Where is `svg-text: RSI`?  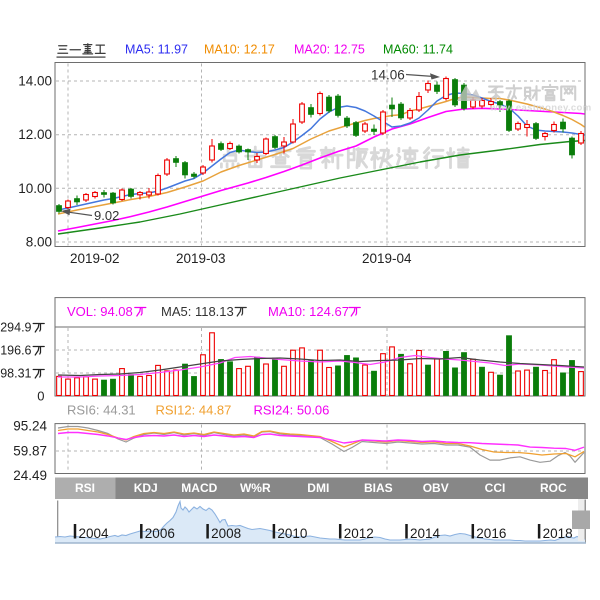 svg-text: RSI is located at coordinates (85, 488).